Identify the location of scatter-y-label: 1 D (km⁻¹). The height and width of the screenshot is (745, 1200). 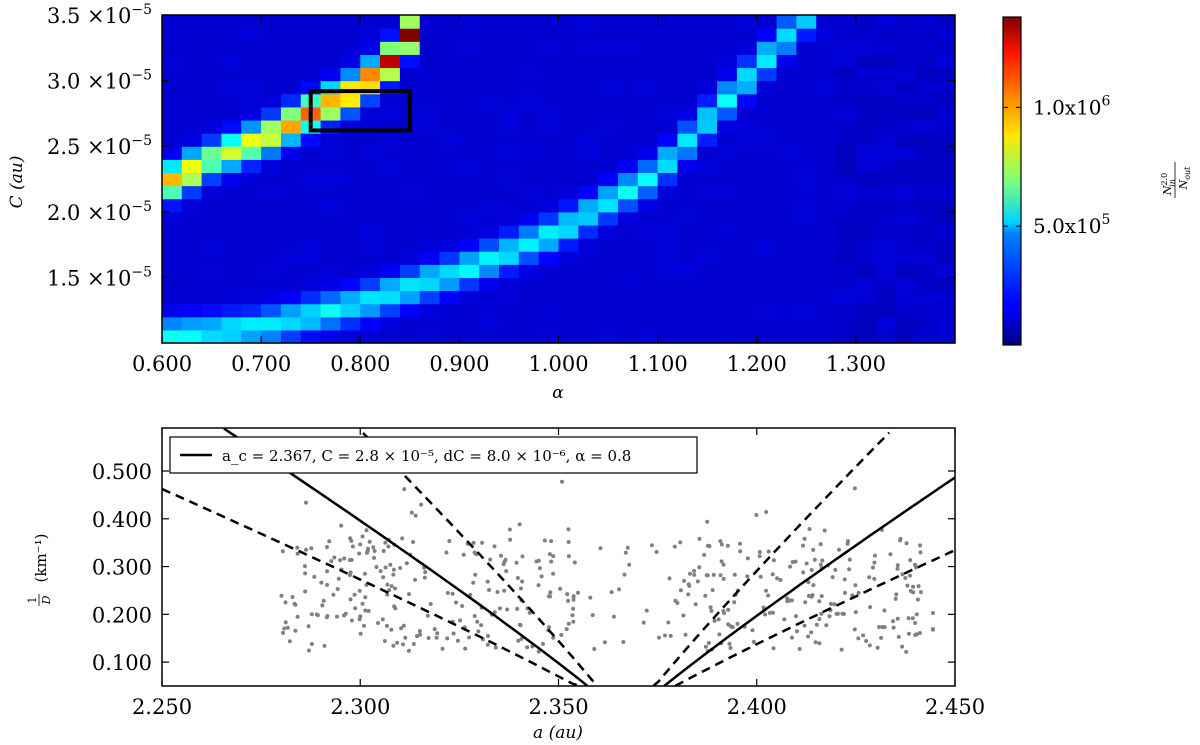
(39, 570).